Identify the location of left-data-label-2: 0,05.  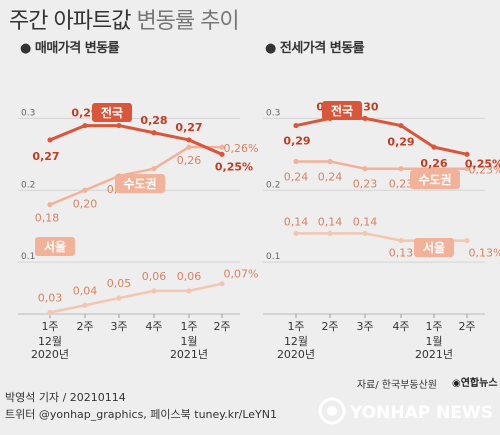
(119, 283).